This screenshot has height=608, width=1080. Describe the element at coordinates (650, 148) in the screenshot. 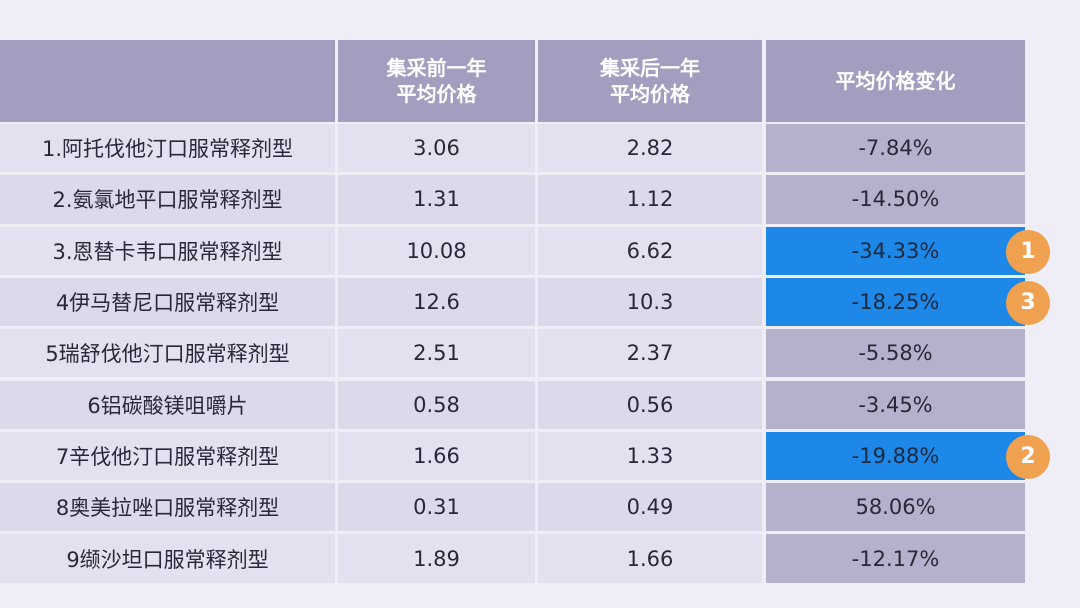

I see `price-cell: 2.82` at that location.